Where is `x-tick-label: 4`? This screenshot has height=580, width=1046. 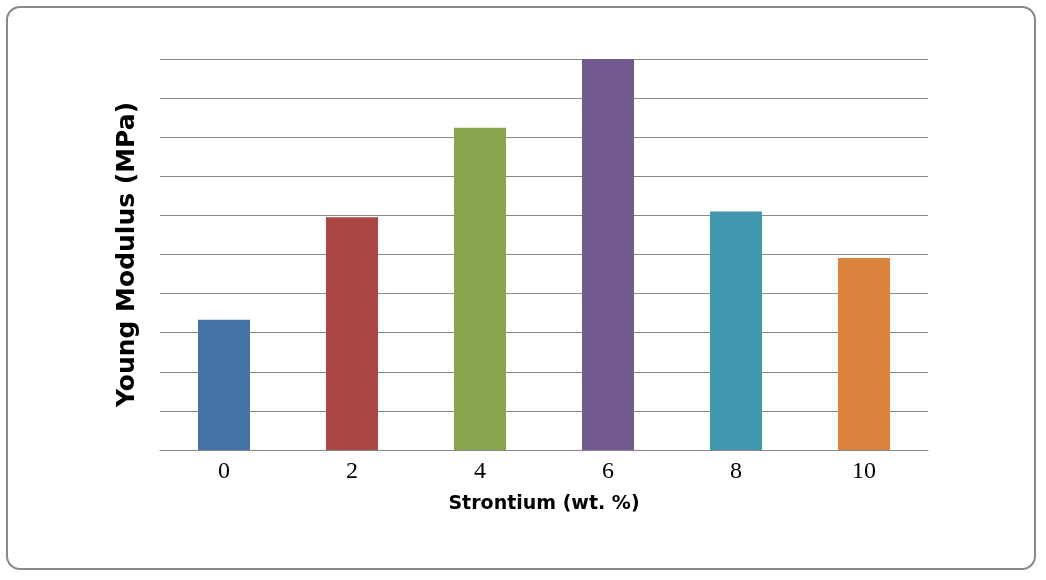 x-tick-label: 4 is located at coordinates (480, 470).